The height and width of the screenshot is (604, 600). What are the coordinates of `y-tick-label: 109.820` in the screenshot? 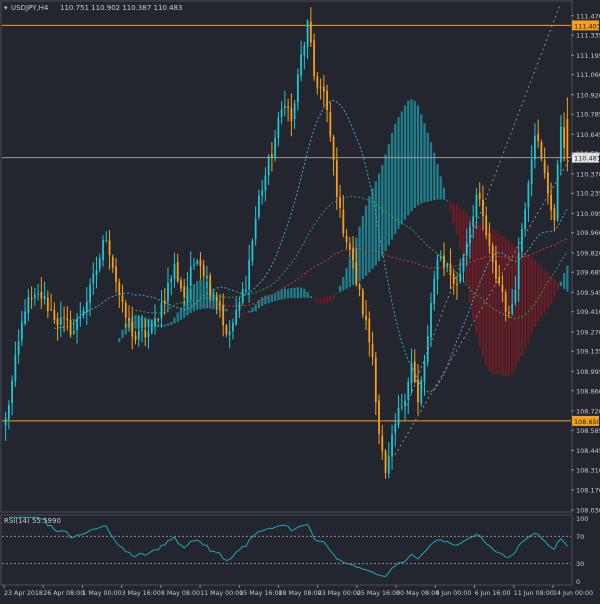 It's located at (588, 253).